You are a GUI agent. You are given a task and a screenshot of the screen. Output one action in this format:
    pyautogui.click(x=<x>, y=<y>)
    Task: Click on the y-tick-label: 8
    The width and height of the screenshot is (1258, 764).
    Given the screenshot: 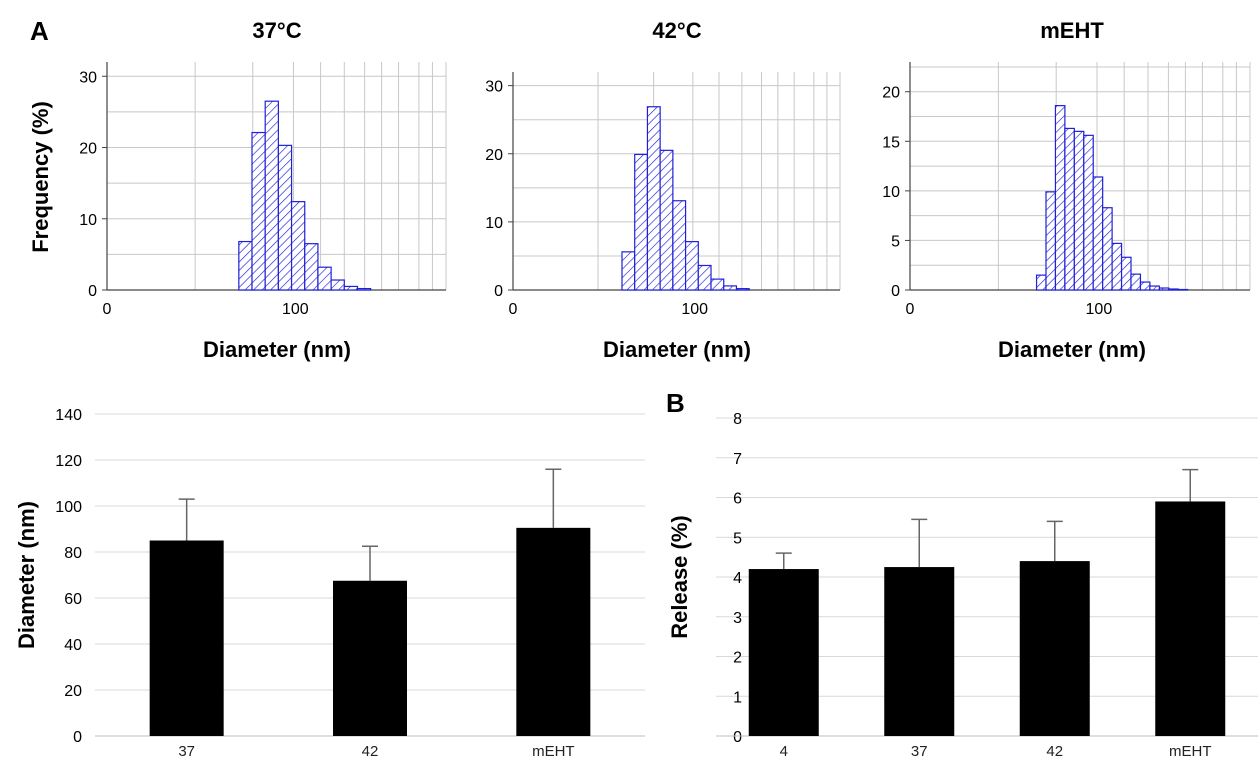 What is the action you would take?
    pyautogui.click(x=737, y=419)
    